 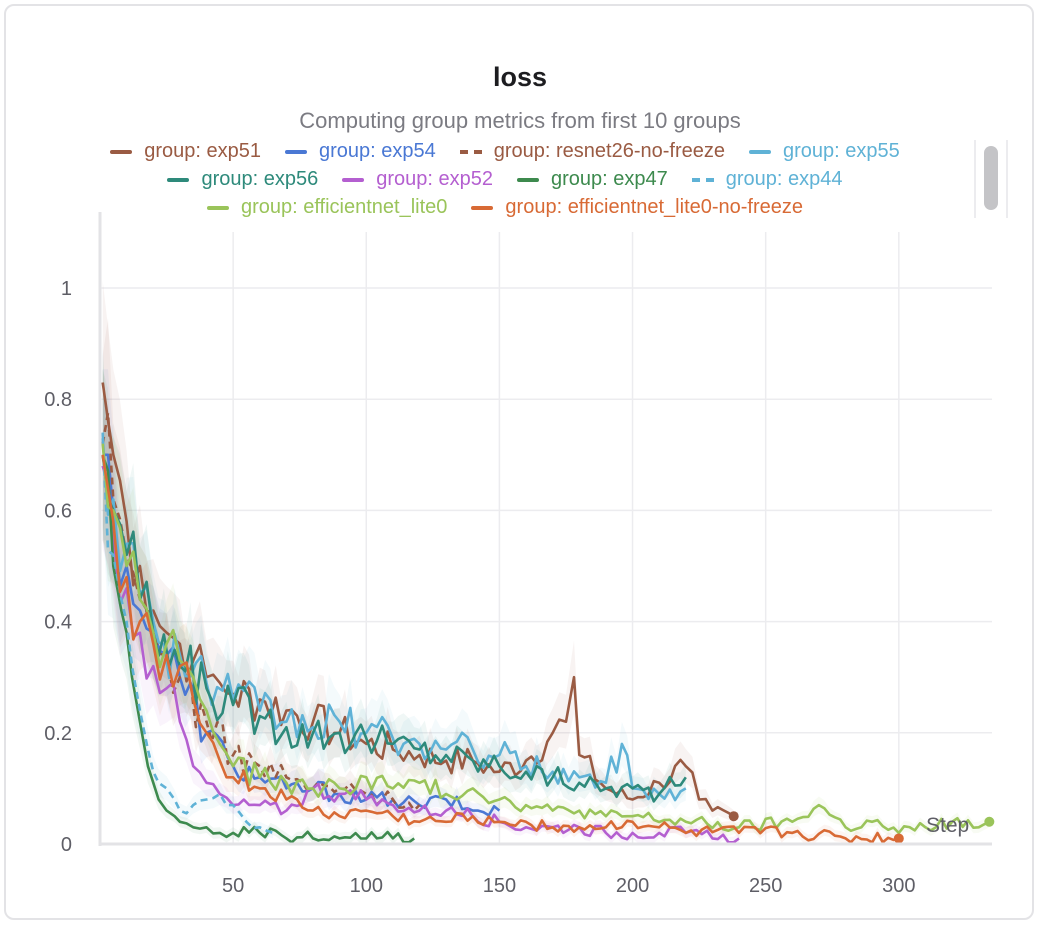 I want to click on legend-item-exp55: group: exp55, so click(x=824, y=151).